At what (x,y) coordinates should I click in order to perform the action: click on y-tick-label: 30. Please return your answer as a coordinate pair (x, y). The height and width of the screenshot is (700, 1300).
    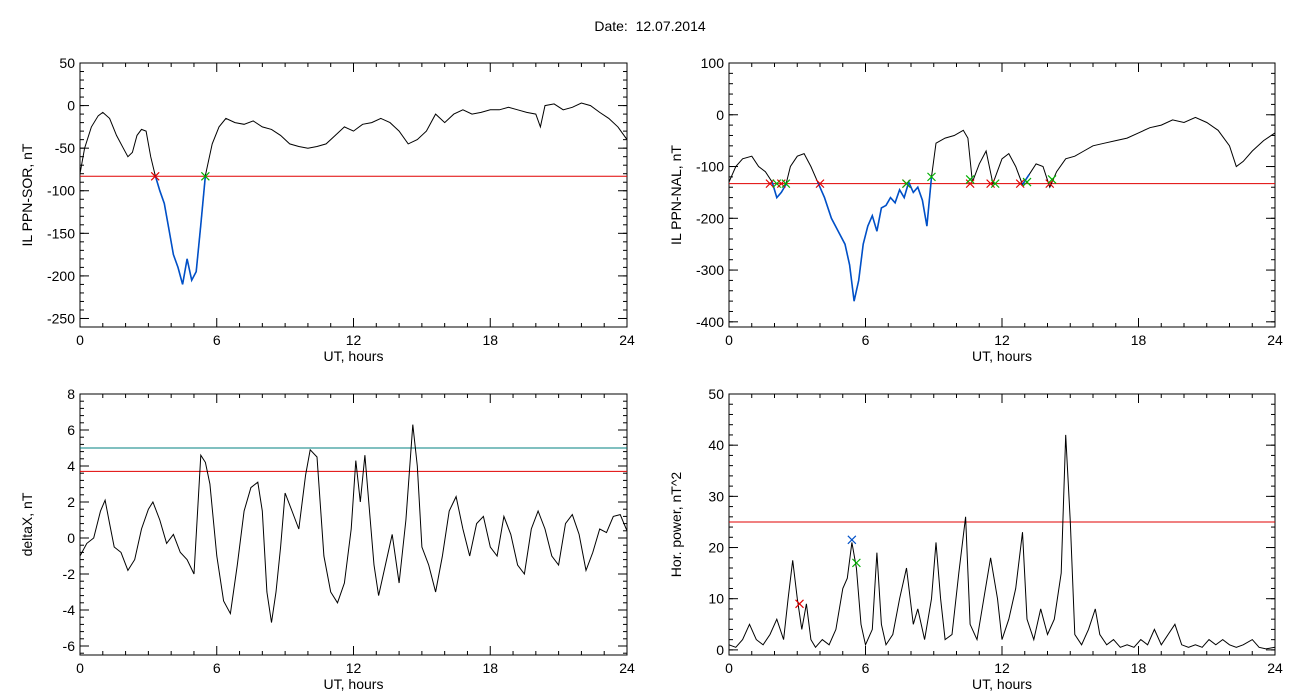
    Looking at the image, I should click on (716, 496).